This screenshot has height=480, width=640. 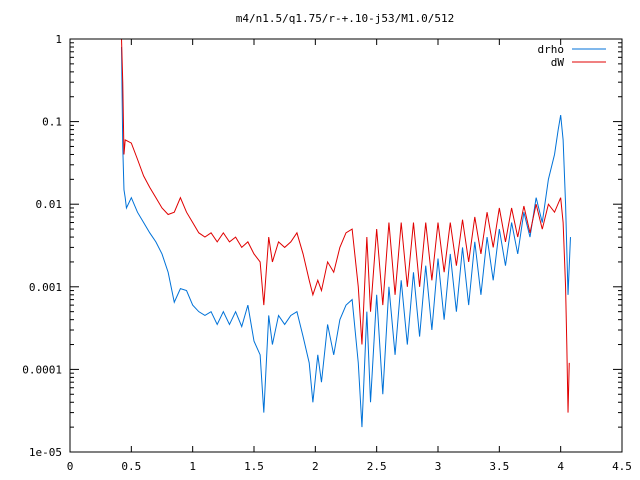 What do you see at coordinates (551, 49) in the screenshot?
I see `legend-label-drho: drho` at bounding box center [551, 49].